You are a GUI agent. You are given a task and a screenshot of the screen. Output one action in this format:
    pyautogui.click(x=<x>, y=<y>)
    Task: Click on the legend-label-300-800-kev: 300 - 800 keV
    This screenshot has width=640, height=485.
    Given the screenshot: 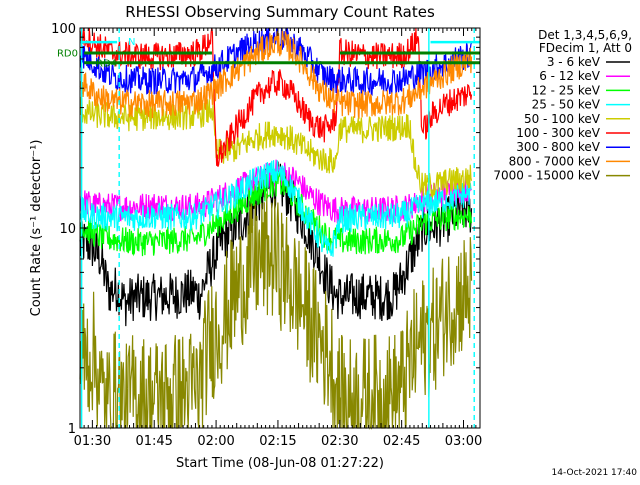 What is the action you would take?
    pyautogui.click(x=558, y=147)
    